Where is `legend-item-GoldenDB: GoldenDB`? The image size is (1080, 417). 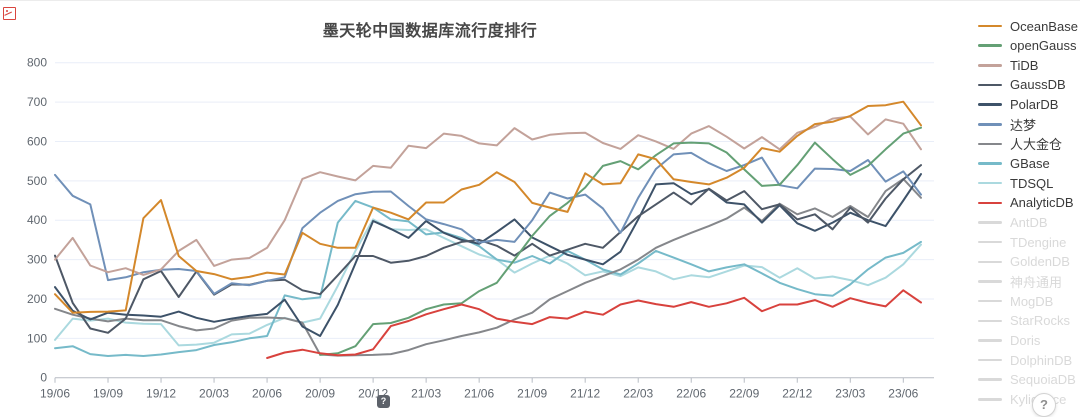 legend-item-GoldenDB: GoldenDB is located at coordinates (1024, 262).